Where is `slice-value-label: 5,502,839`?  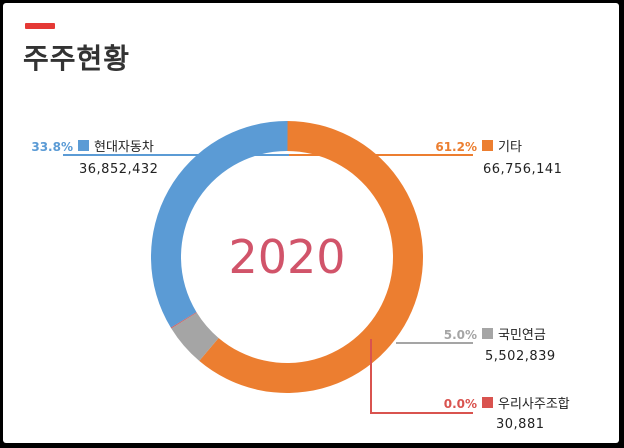 slice-value-label: 5,502,839 is located at coordinates (520, 356).